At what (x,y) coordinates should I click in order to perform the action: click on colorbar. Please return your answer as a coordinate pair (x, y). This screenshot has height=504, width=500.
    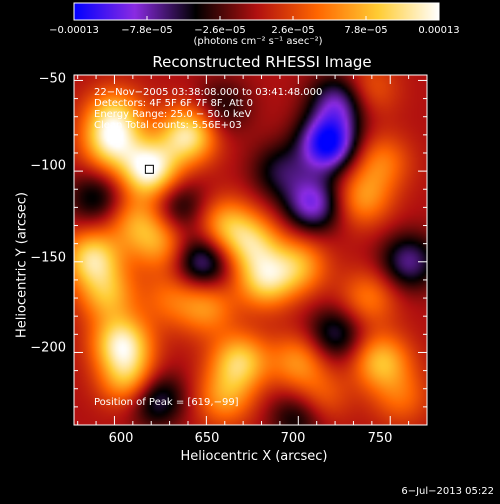
    Looking at the image, I should click on (256, 11).